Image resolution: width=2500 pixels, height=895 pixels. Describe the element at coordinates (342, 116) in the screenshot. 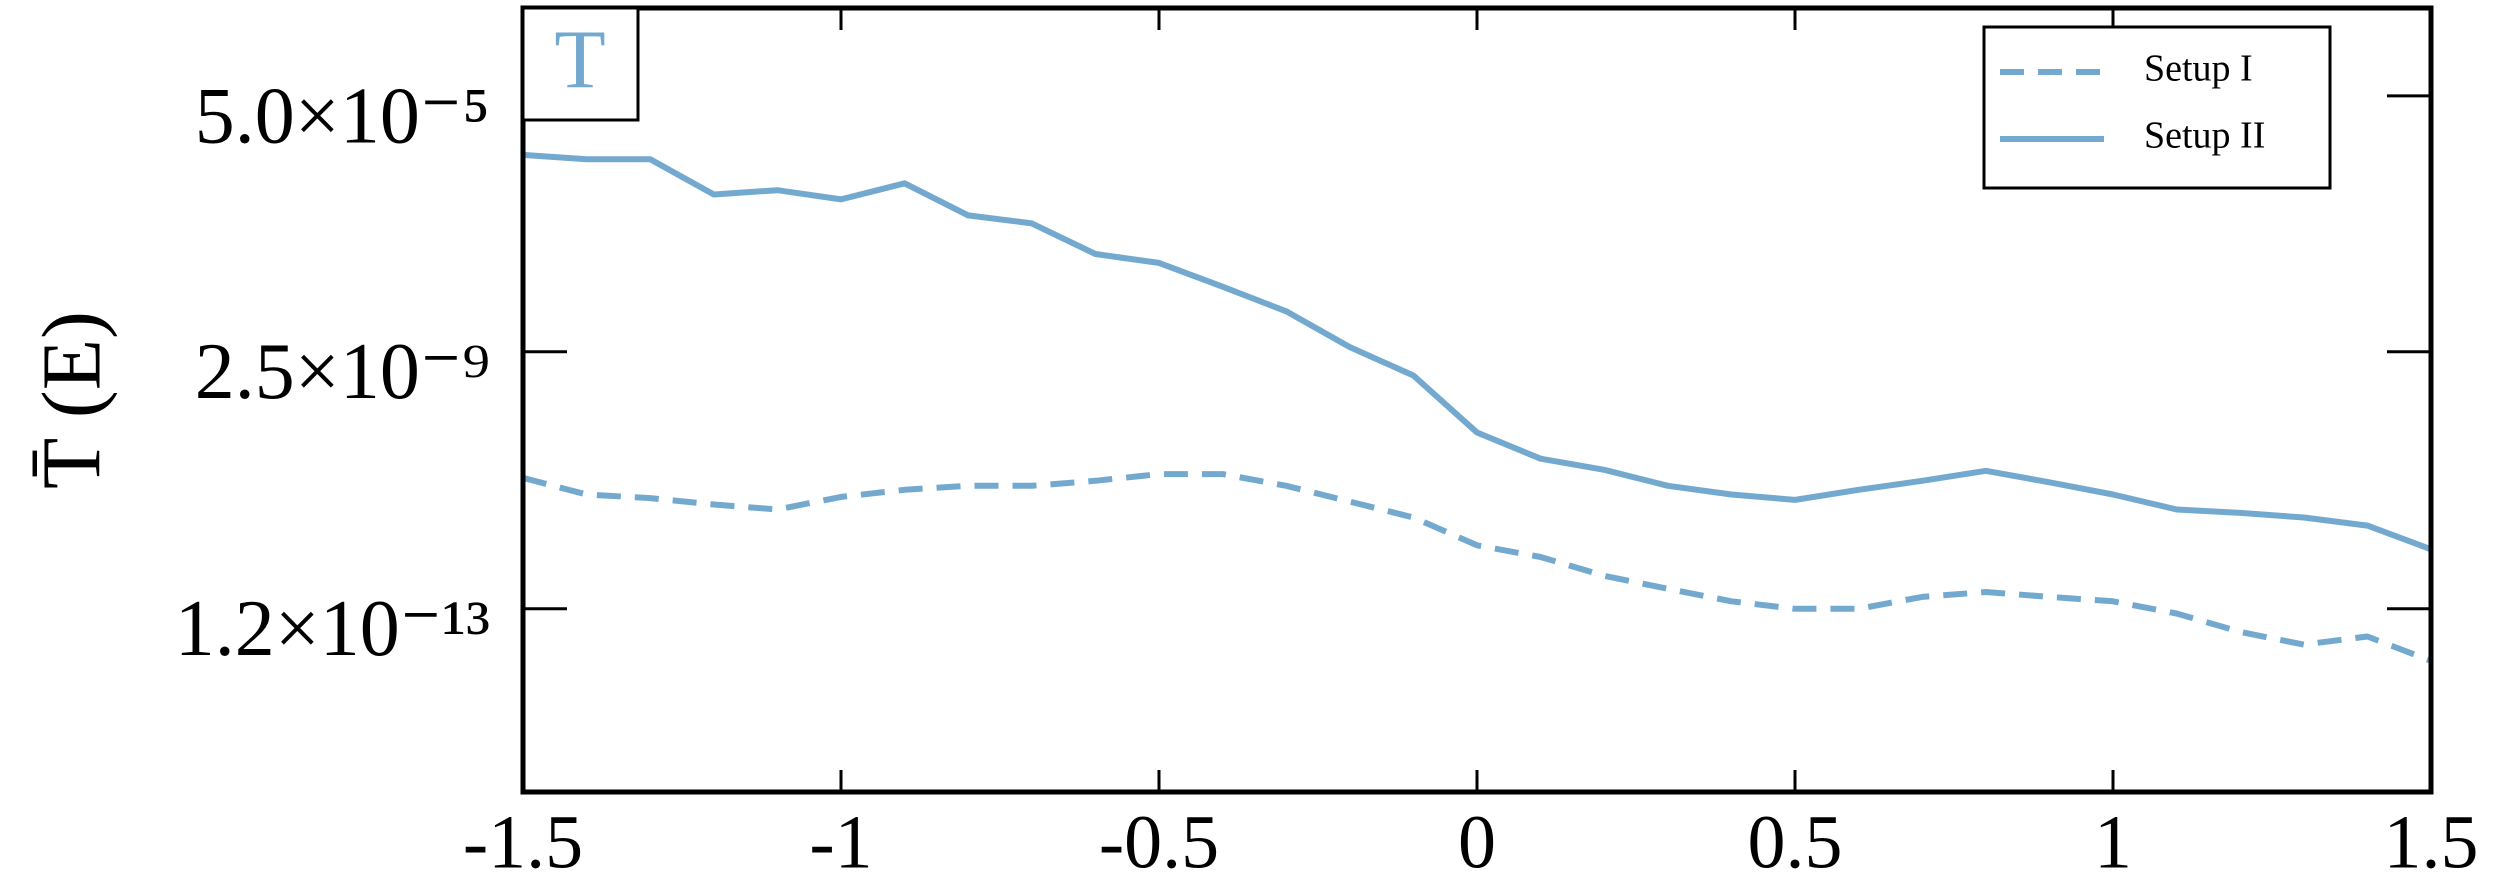

I see `y-tick-label: 5.0×10⁻⁵` at that location.